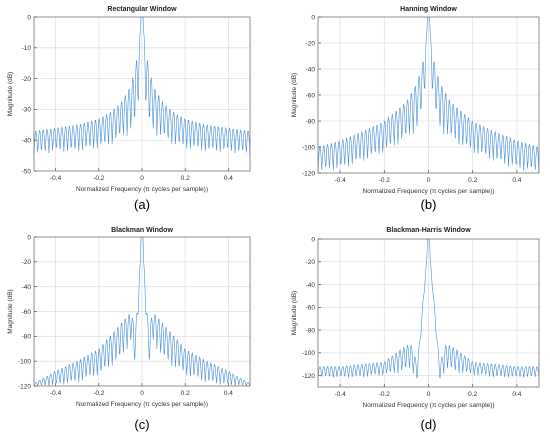  I want to click on panel-label: (b), so click(429, 204).